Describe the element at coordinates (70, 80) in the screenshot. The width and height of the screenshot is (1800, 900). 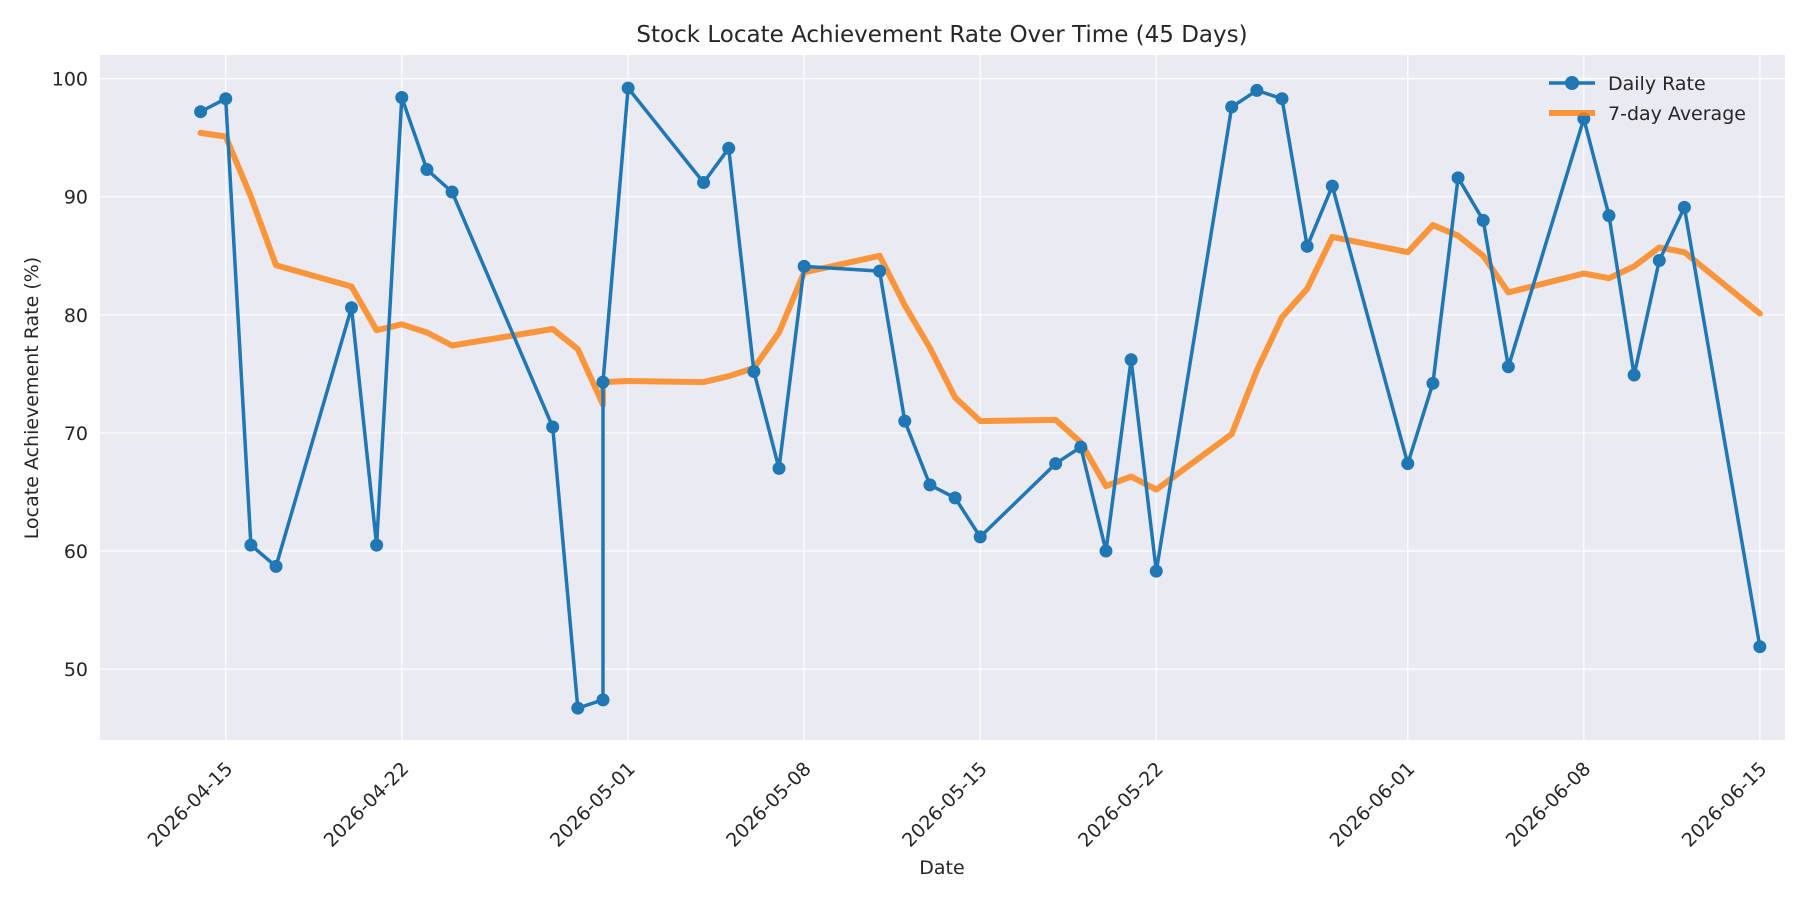
I see `y-tick-label: 100` at that location.